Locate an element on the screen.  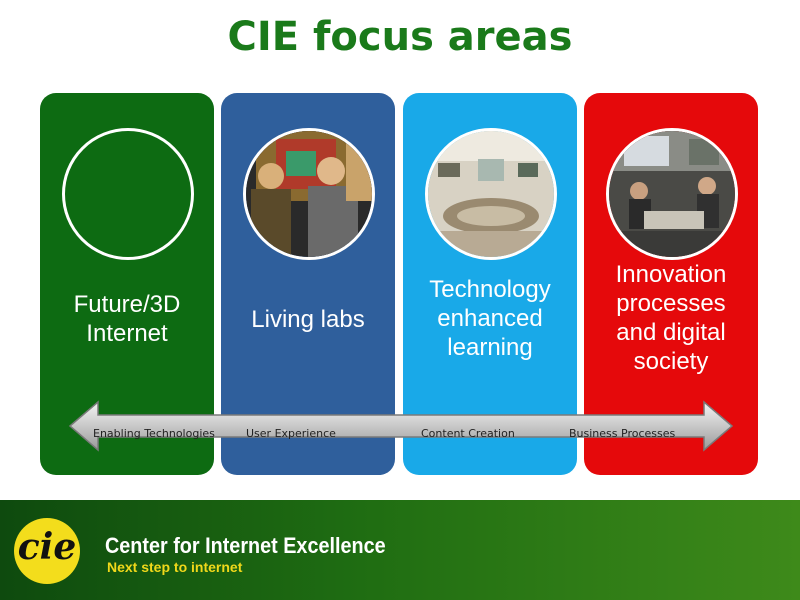
focus-card-innovation: Innovation processes and digital society is located at coordinates (671, 284).